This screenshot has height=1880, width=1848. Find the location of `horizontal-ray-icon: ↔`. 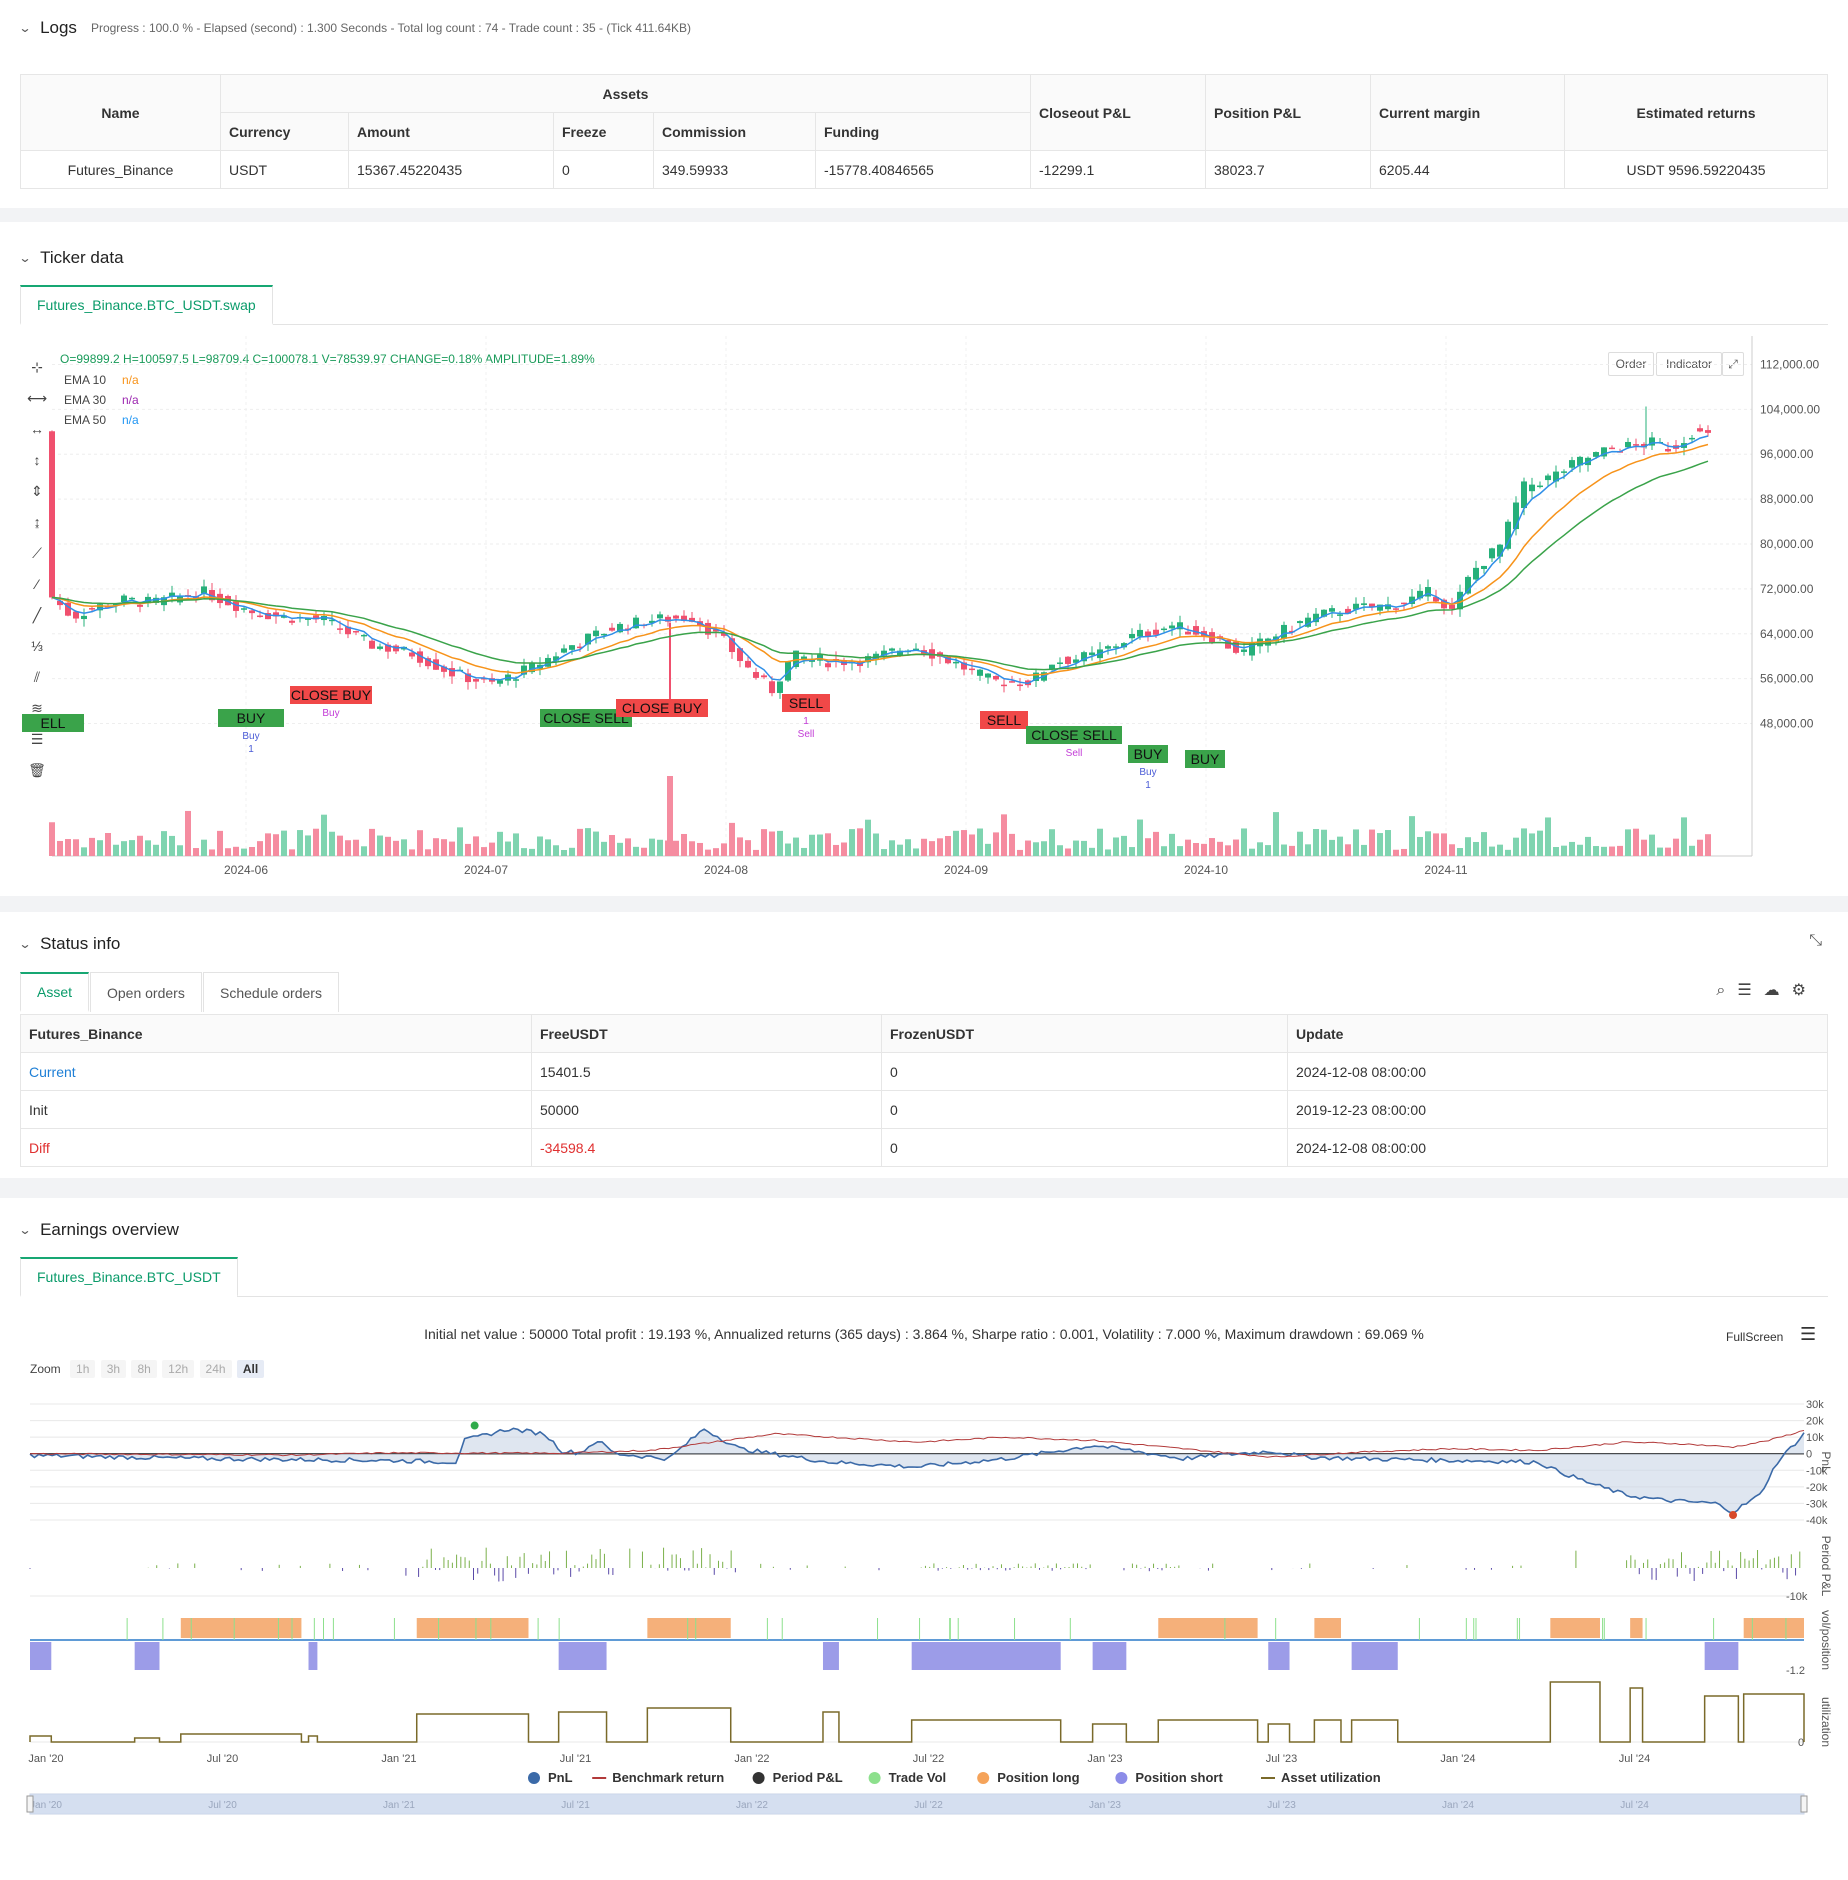

horizontal-ray-icon: ↔ is located at coordinates (37, 429).